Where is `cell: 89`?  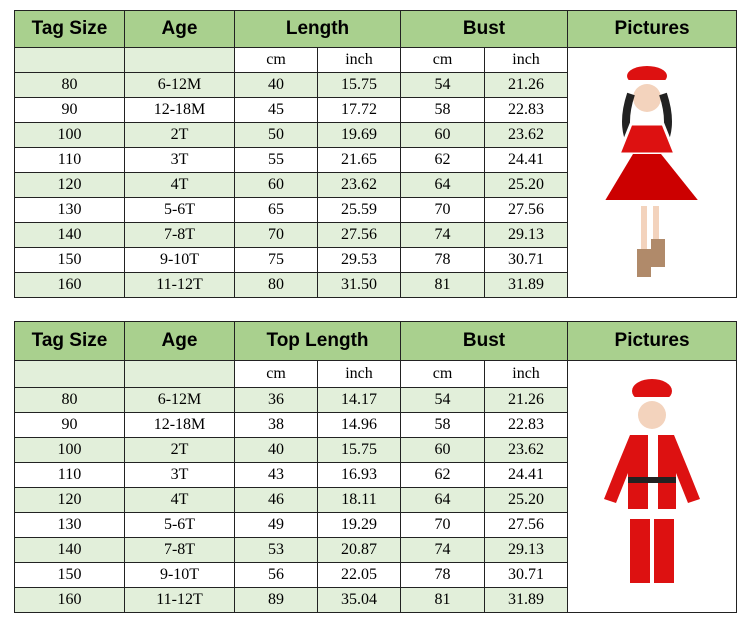
cell: 89 is located at coordinates (276, 600).